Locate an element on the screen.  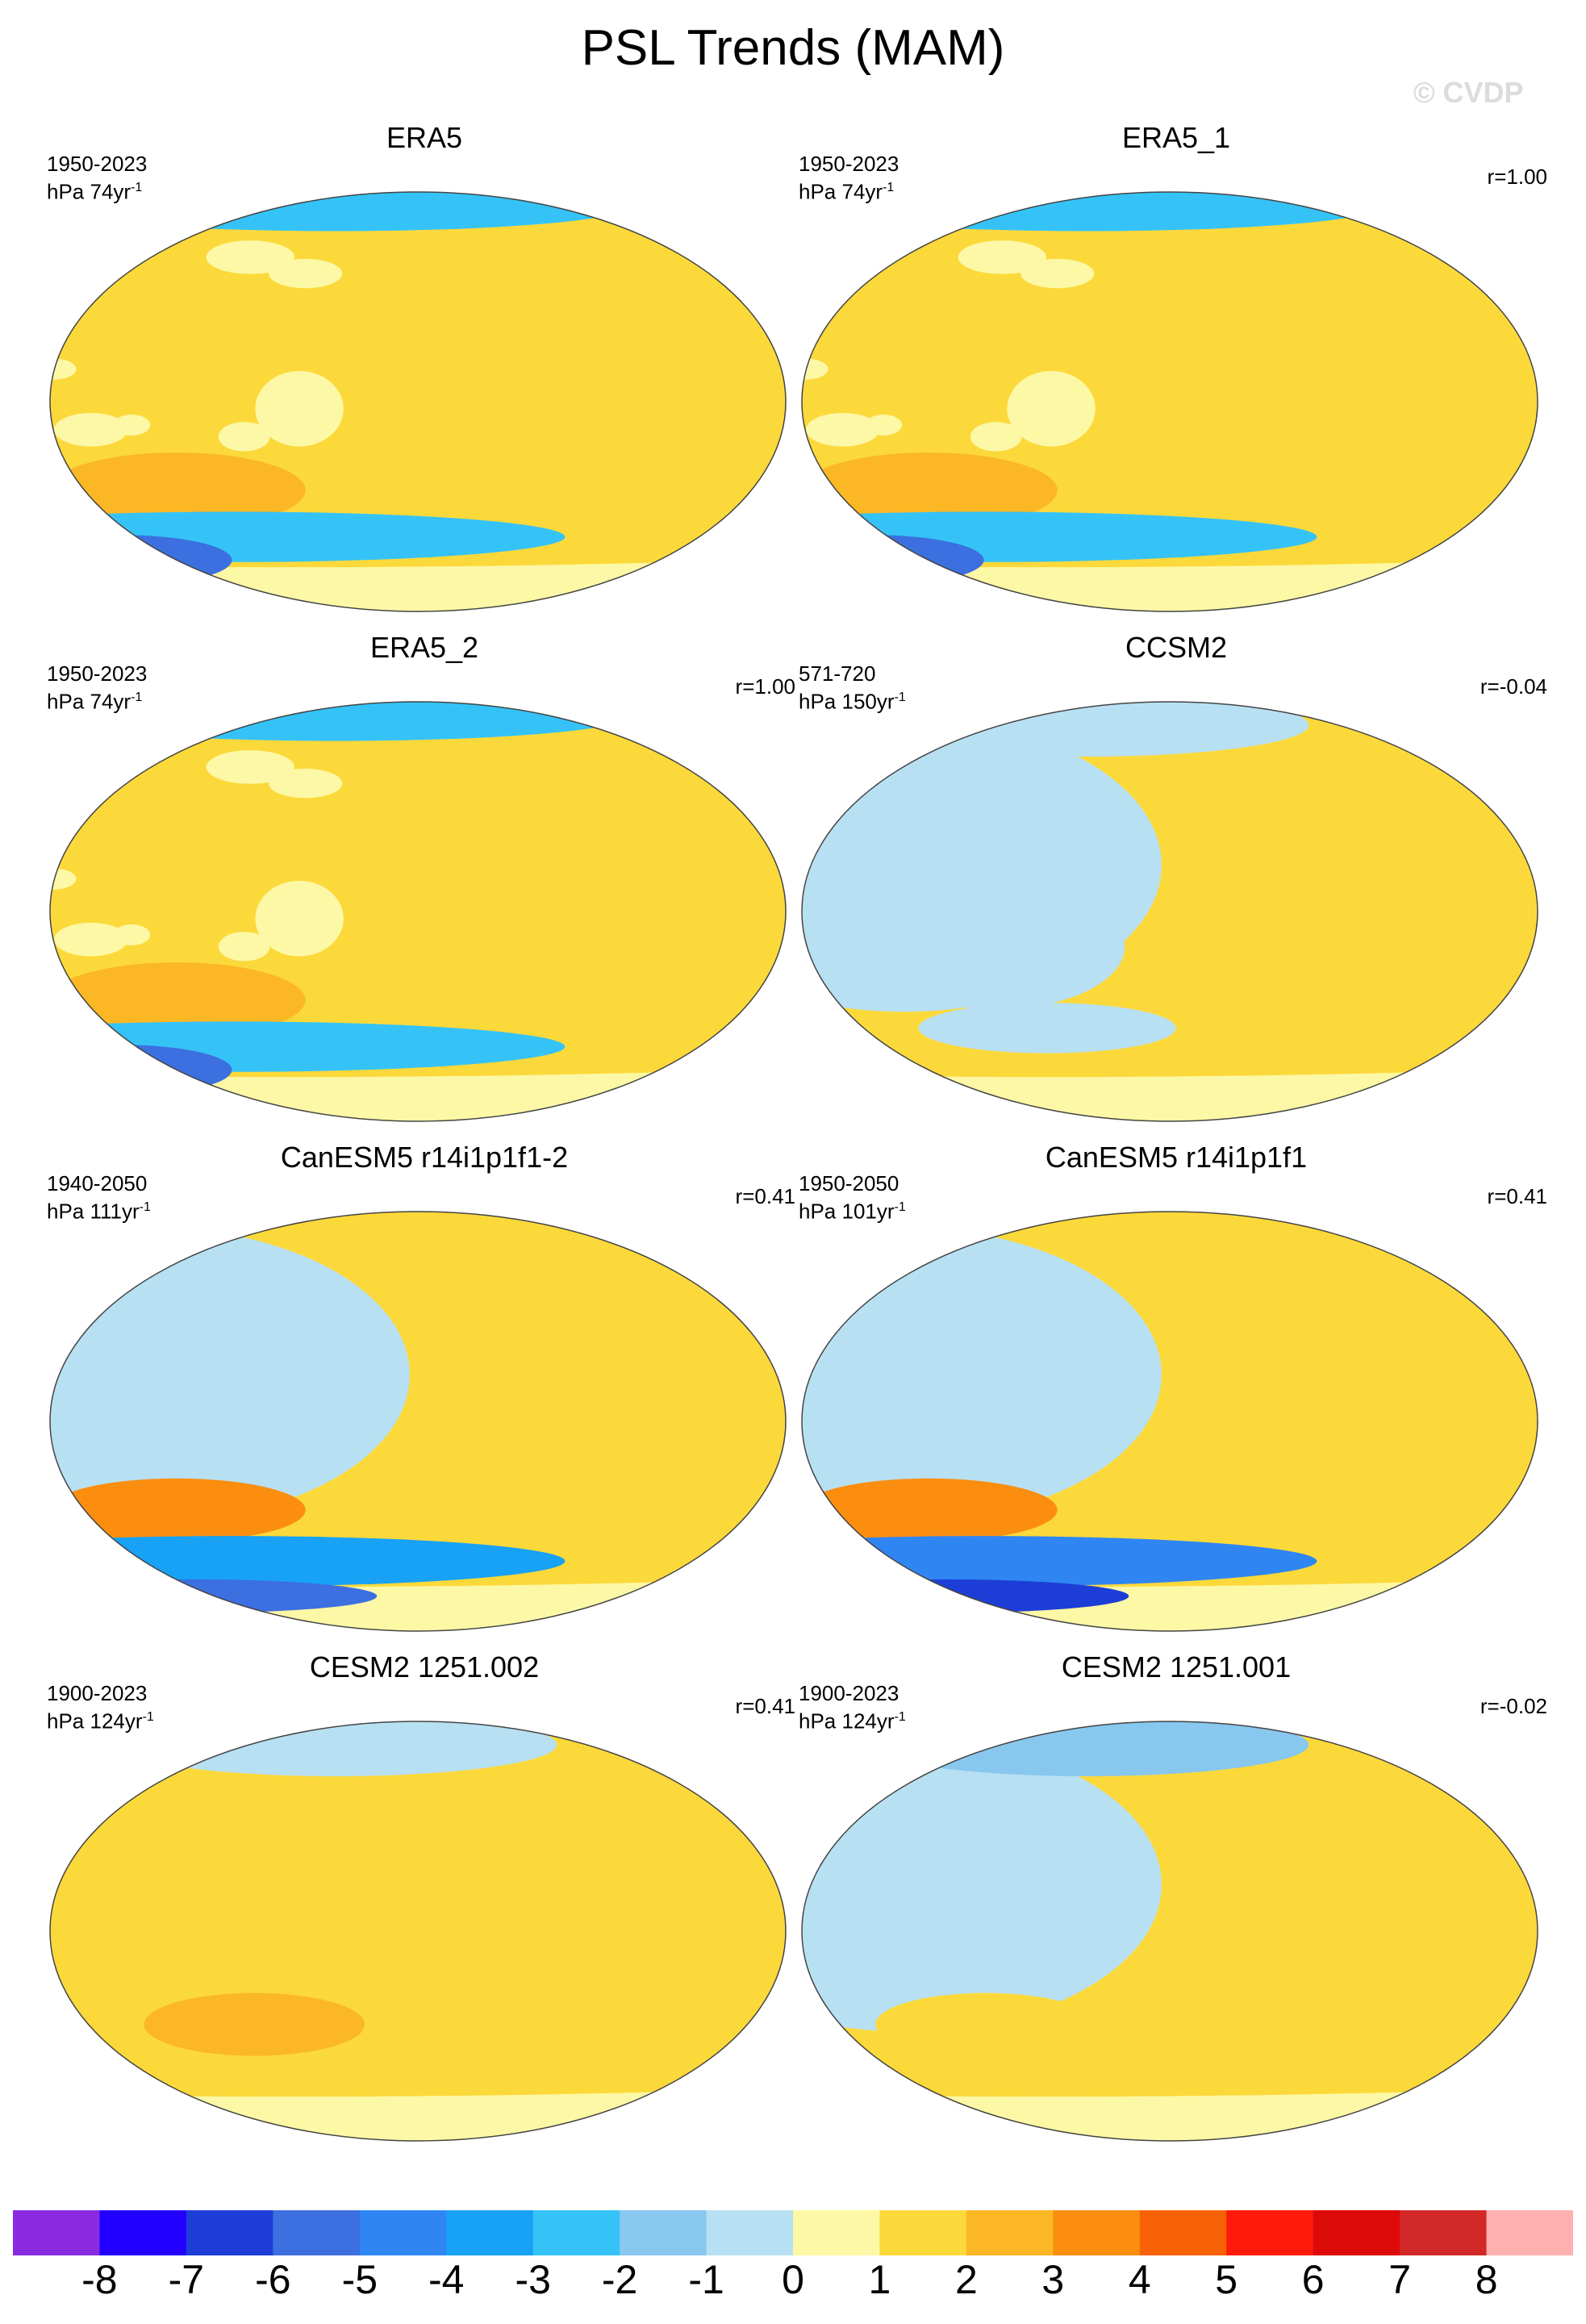
page-title: PSL Trends (MAM) is located at coordinates (793, 48).